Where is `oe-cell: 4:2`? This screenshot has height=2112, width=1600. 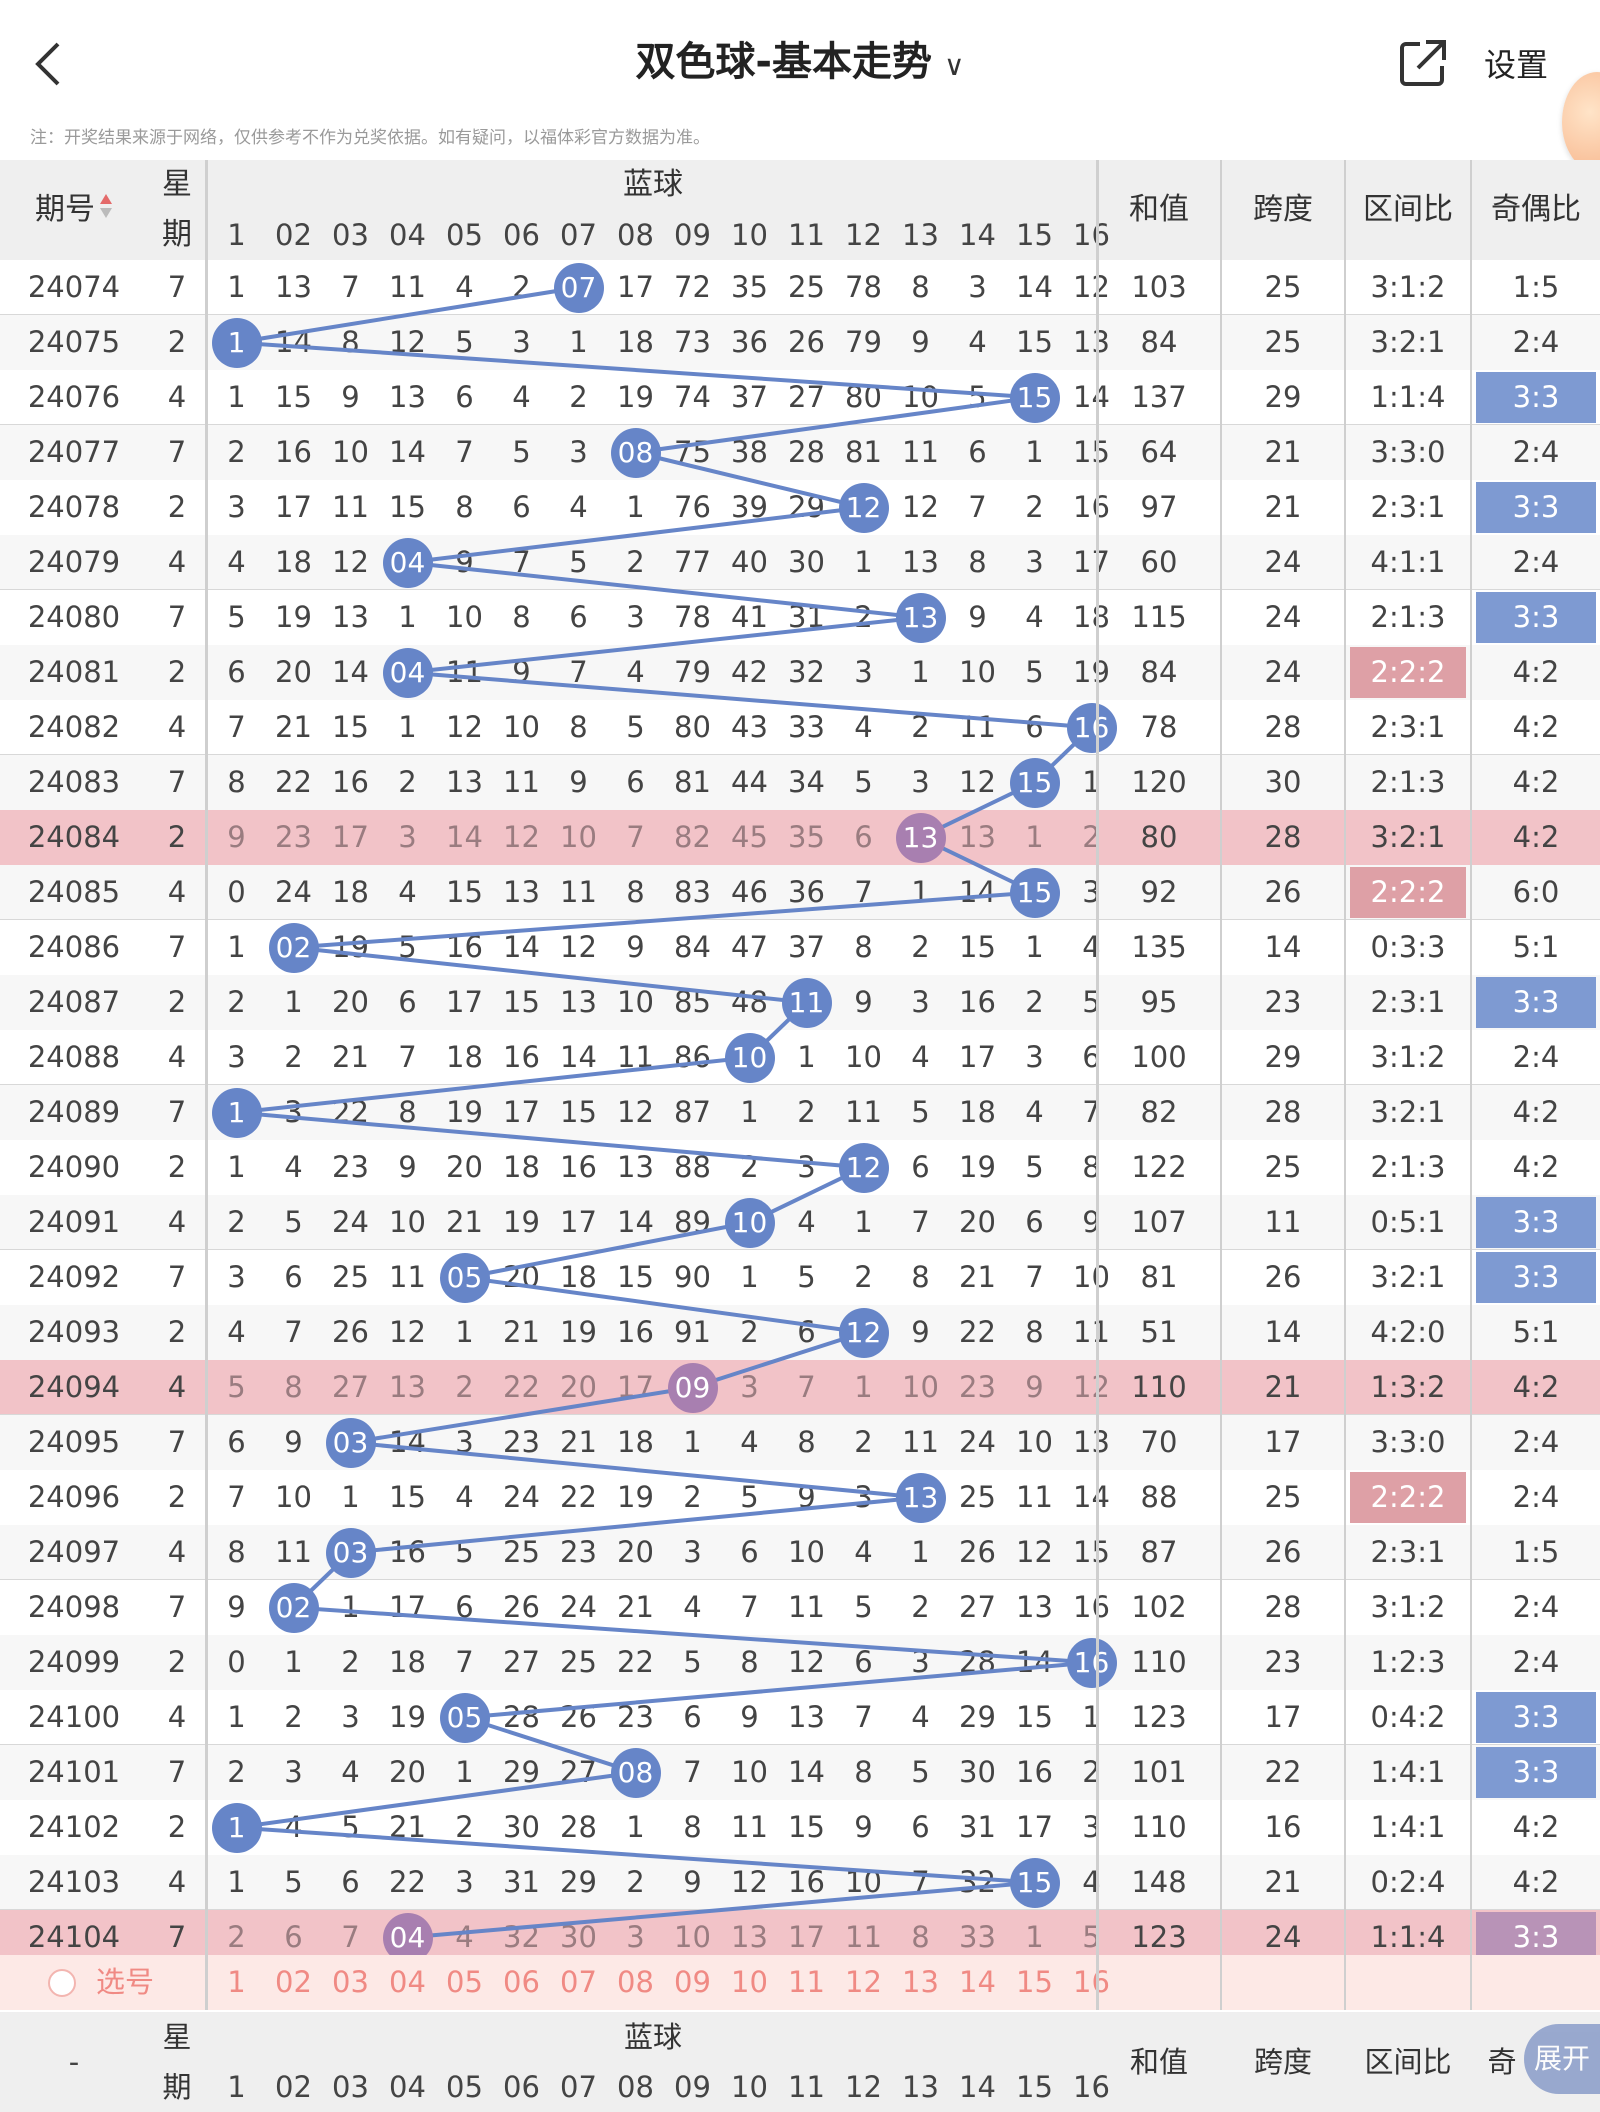
oe-cell: 4:2 is located at coordinates (1536, 727).